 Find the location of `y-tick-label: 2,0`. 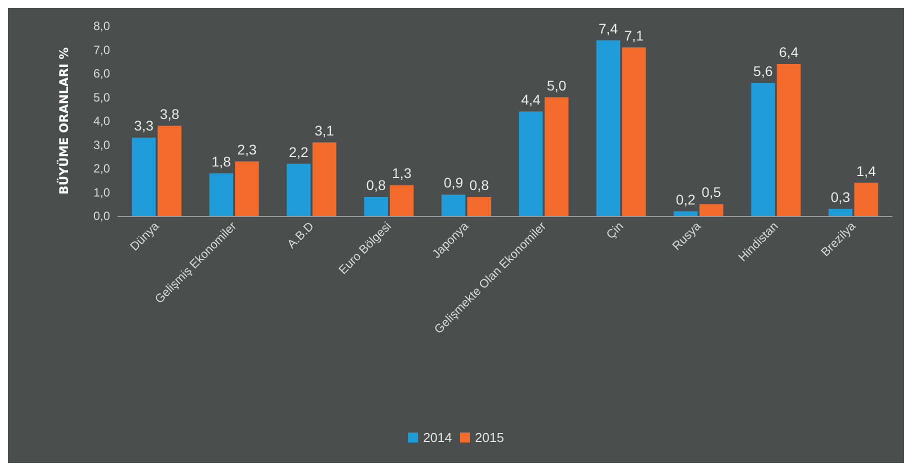

y-tick-label: 2,0 is located at coordinates (101, 169).